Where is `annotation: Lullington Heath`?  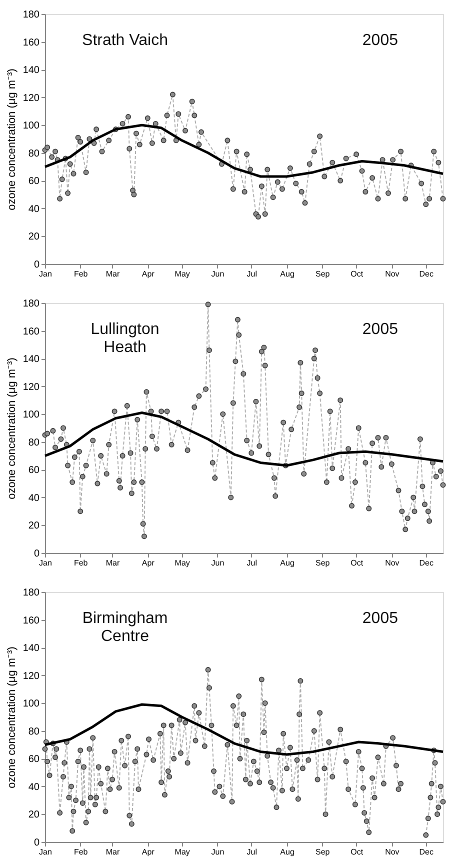 annotation: Lullington Heath is located at coordinates (125, 338).